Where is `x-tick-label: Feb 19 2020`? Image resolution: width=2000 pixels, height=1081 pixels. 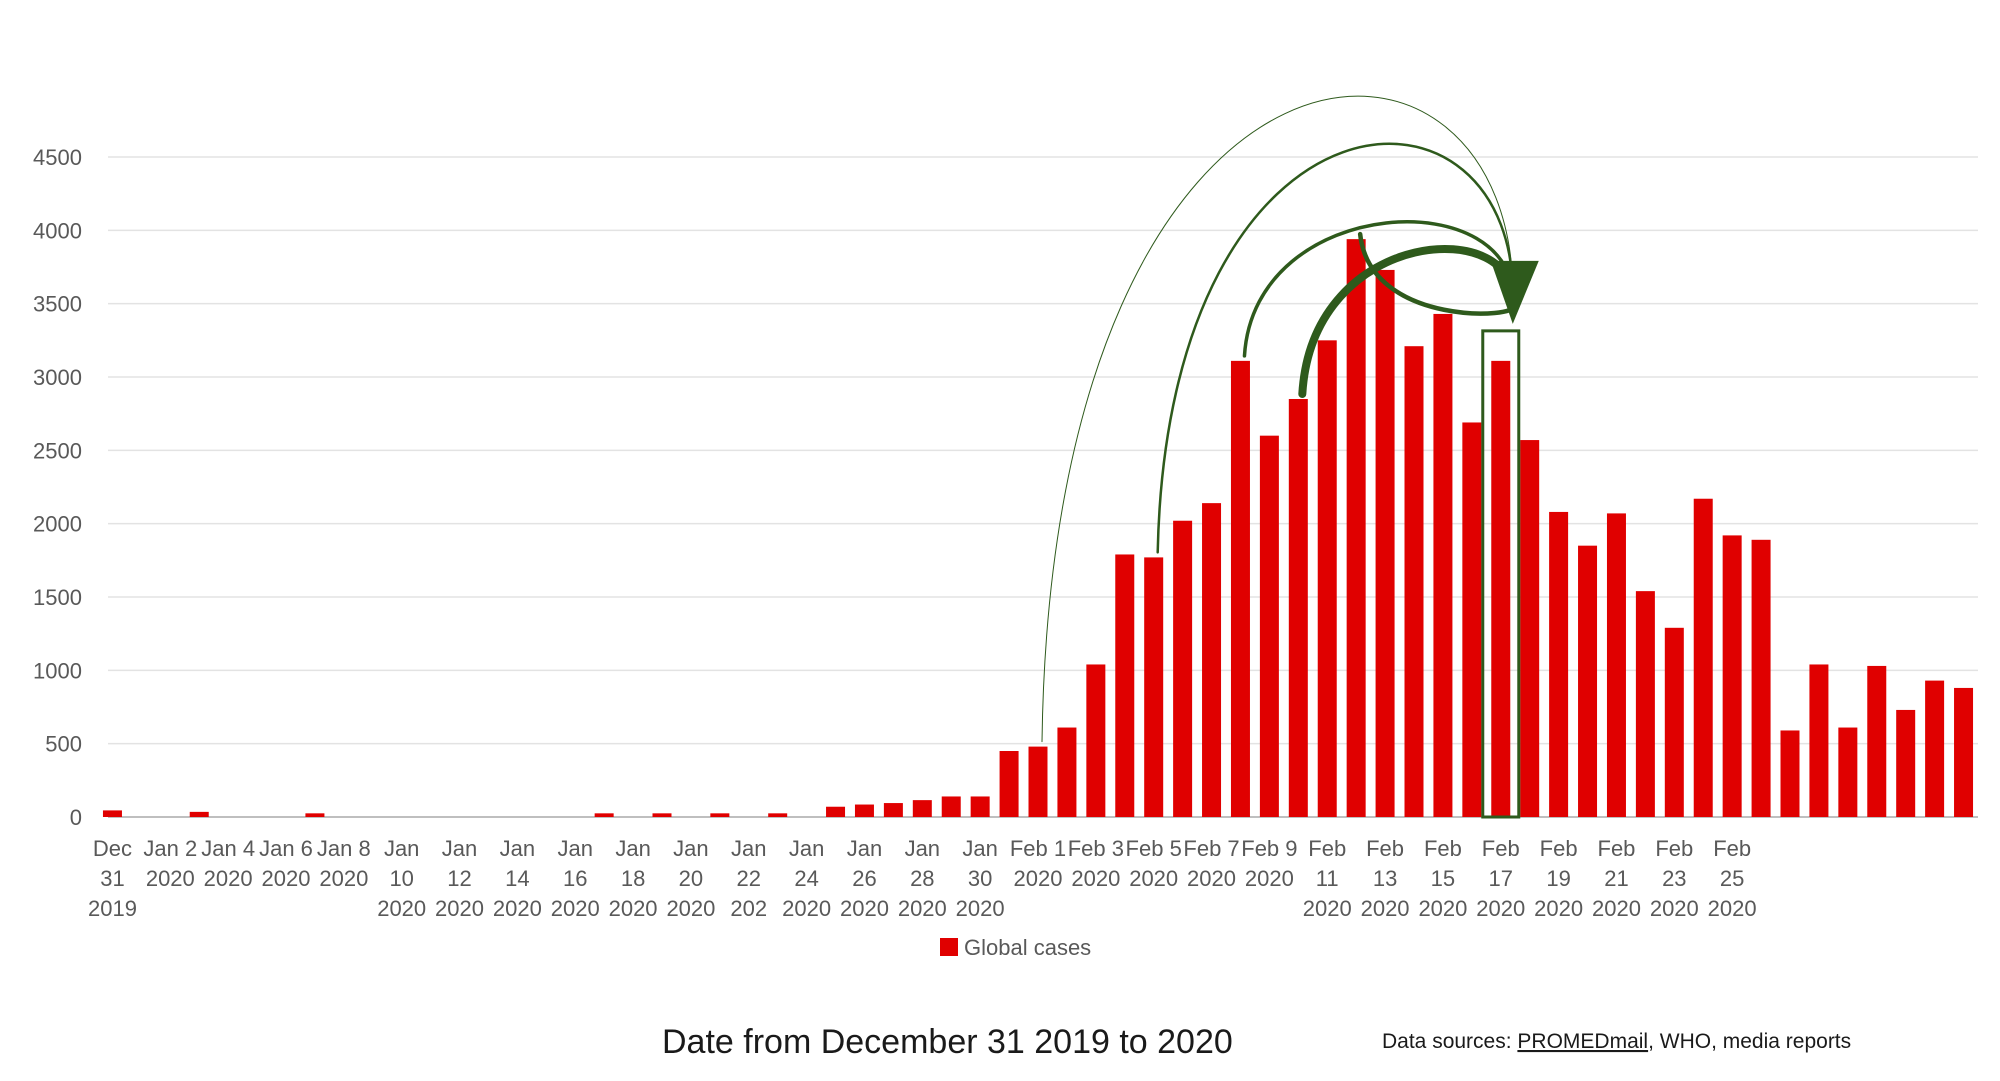 x-tick-label: Feb 19 2020 is located at coordinates (1558, 878).